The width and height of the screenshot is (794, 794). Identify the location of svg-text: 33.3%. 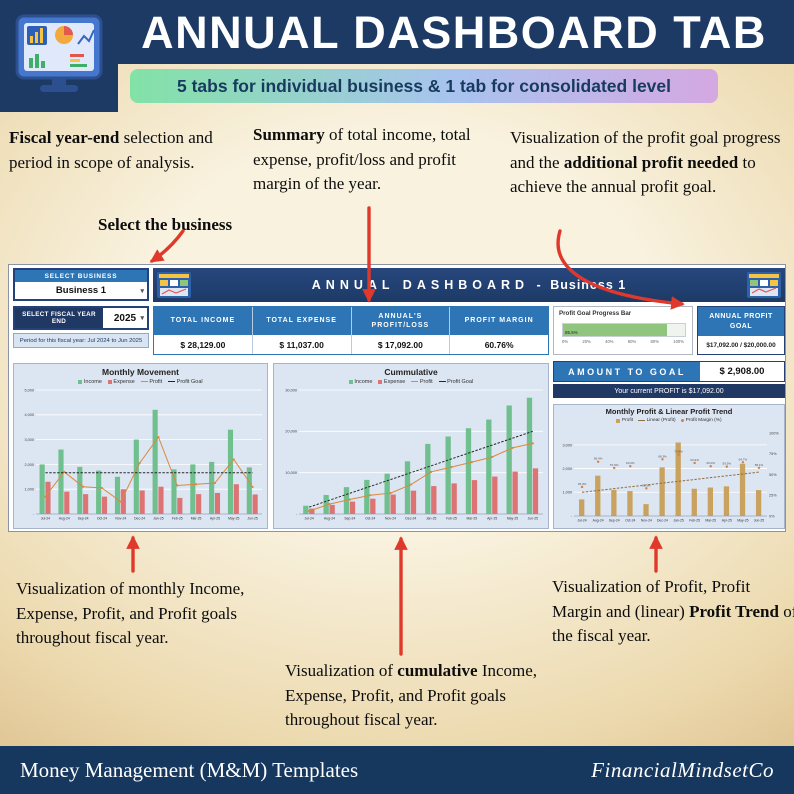
(646, 485).